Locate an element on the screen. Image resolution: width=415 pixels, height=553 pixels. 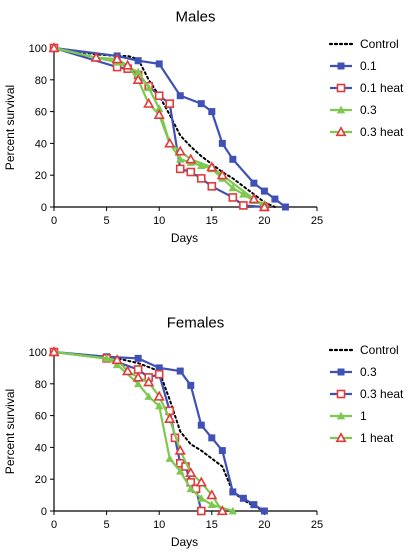
legend-label: Control is located at coordinates (379, 350).